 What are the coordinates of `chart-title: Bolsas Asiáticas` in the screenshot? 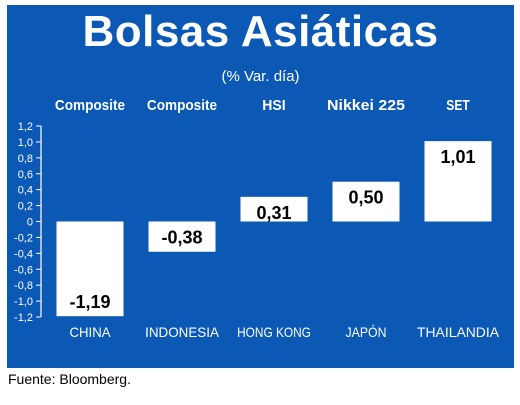 It's located at (260, 31).